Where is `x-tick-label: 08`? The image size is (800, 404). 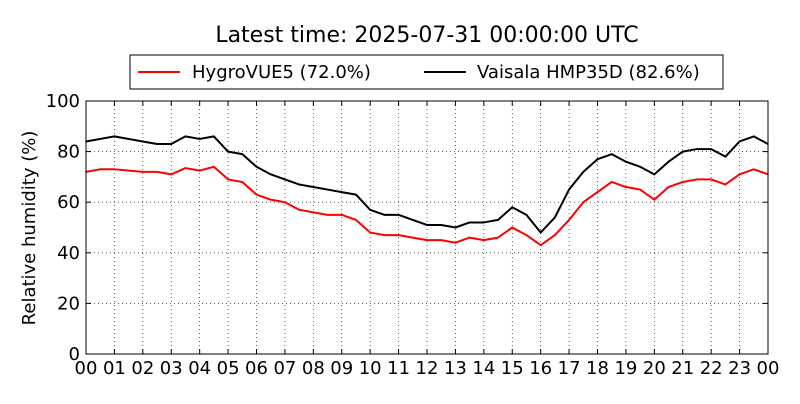
x-tick-label: 08 is located at coordinates (313, 368).